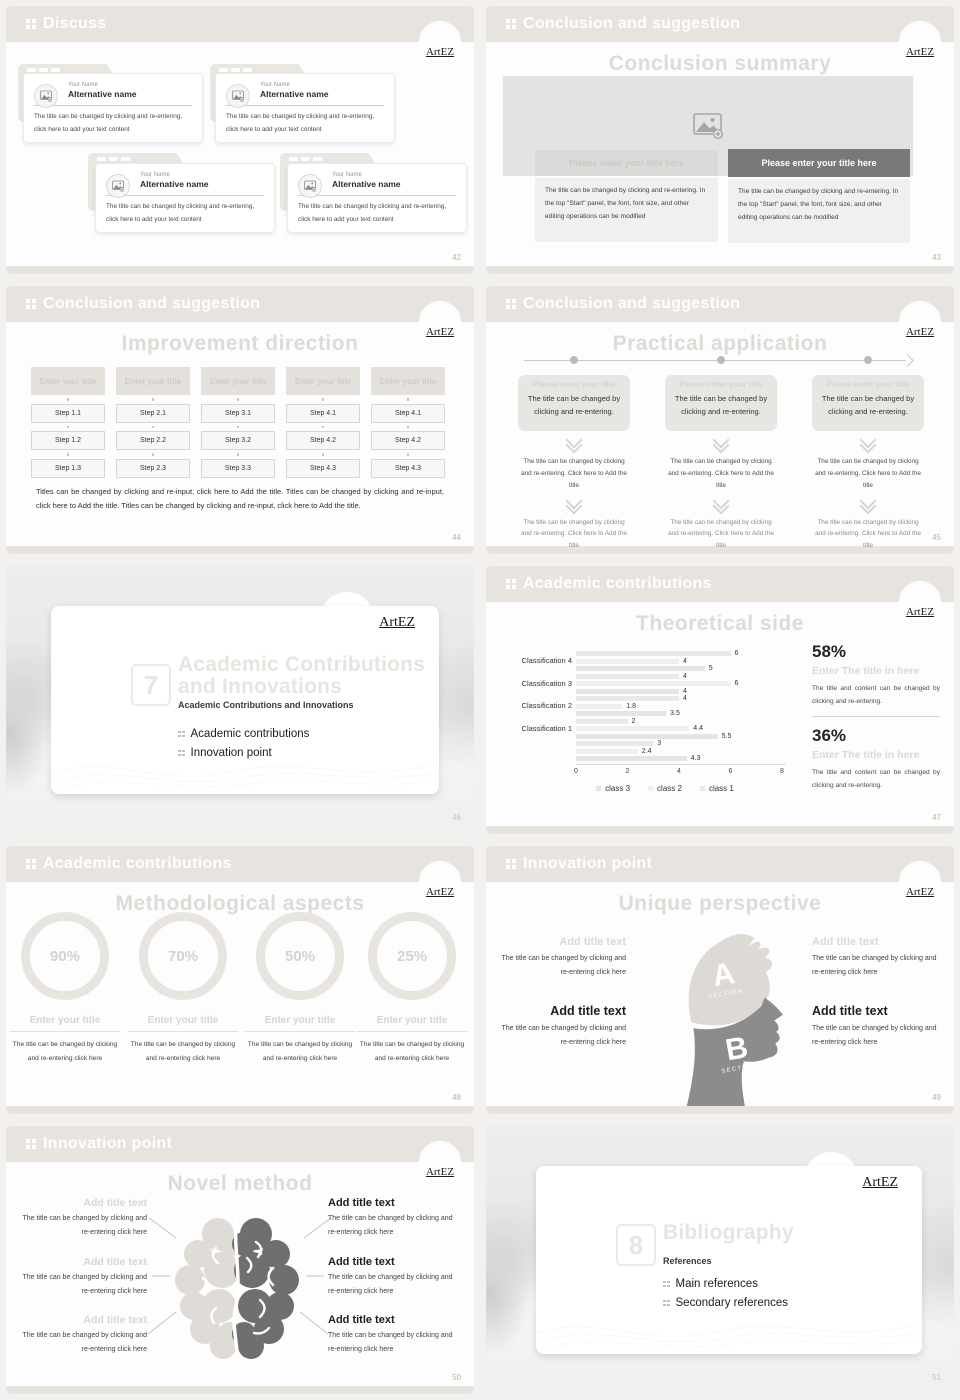 The width and height of the screenshot is (960, 1400). What do you see at coordinates (710, 1284) in the screenshot?
I see `section-item: Main references` at bounding box center [710, 1284].